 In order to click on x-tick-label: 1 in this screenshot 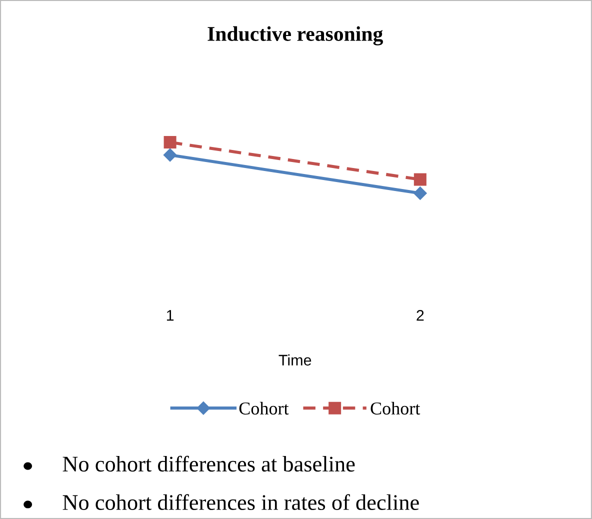, I will do `click(170, 315)`.